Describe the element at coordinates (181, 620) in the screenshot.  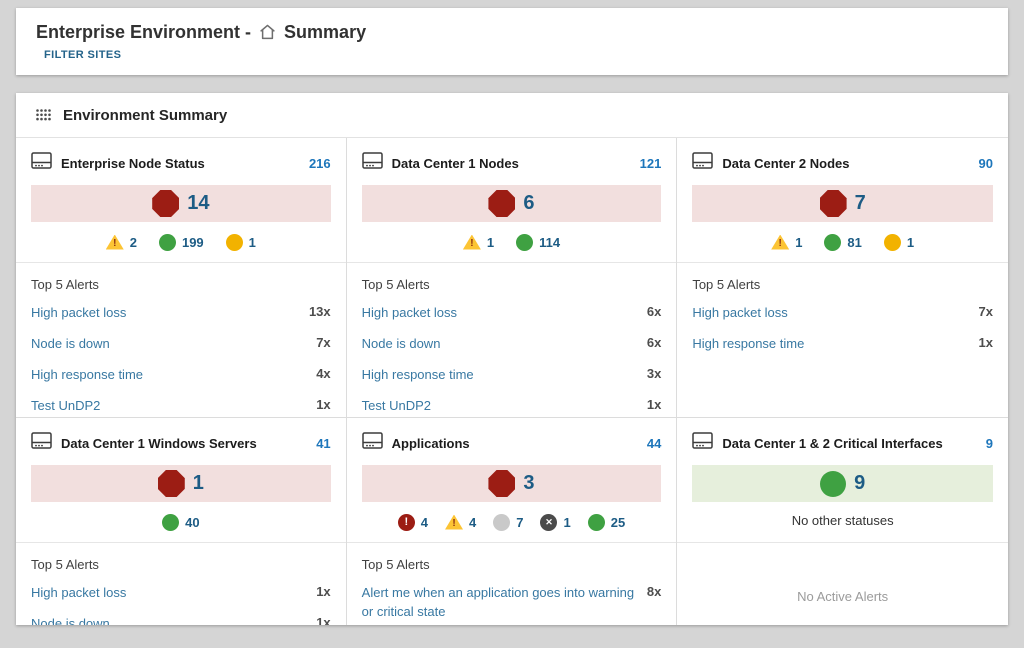
I see `alert-row: Node is down 1x` at that location.